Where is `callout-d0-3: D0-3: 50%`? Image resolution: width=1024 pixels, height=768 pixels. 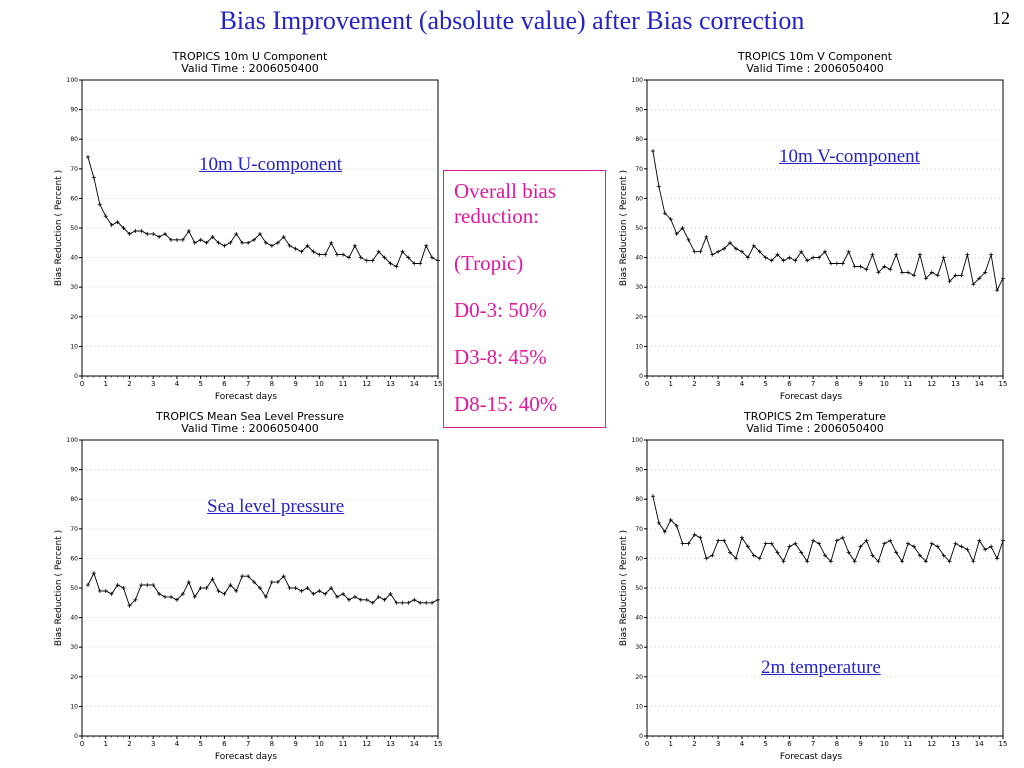 callout-d0-3: D0-3: 50% is located at coordinates (500, 310).